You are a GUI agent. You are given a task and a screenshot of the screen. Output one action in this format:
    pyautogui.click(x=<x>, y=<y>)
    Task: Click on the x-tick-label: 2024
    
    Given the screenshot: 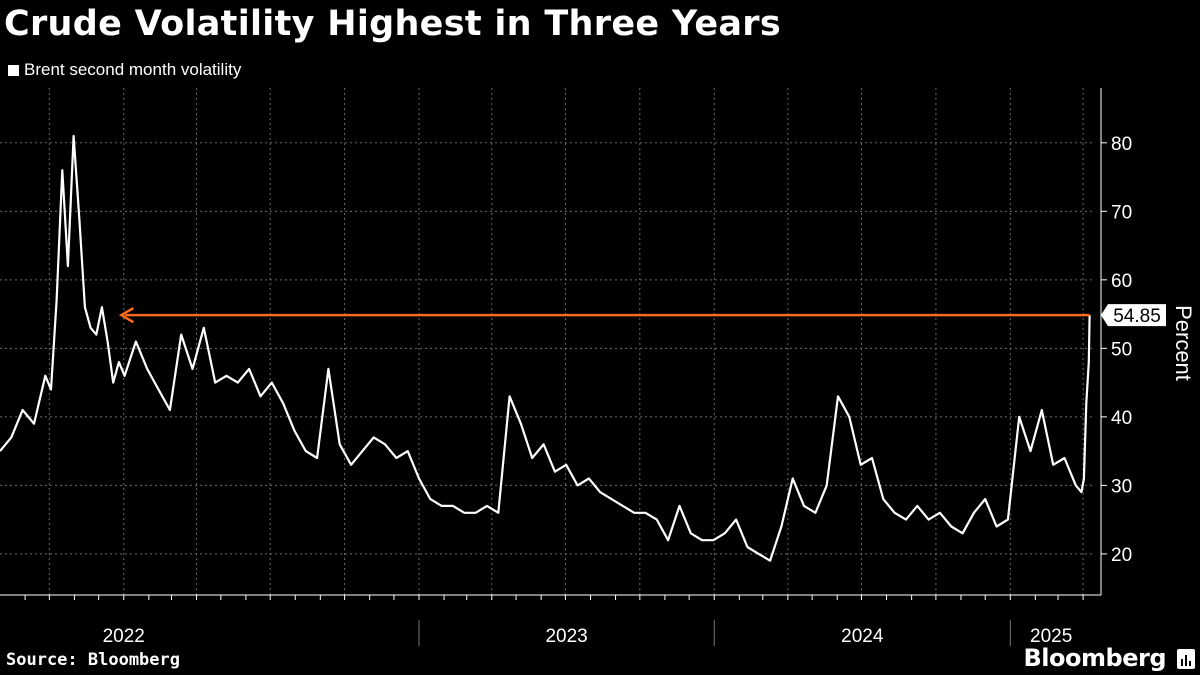 What is the action you would take?
    pyautogui.click(x=862, y=636)
    